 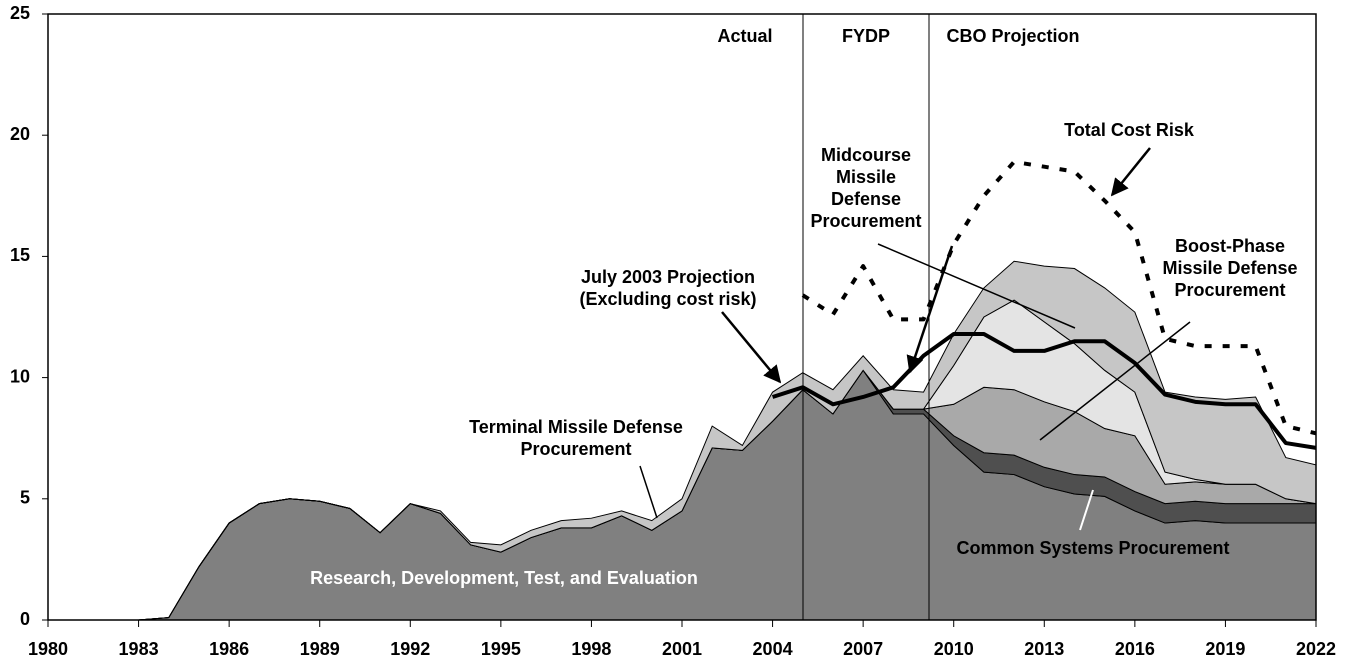 What do you see at coordinates (682, 649) in the screenshot?
I see `x-tick-label: 2001` at bounding box center [682, 649].